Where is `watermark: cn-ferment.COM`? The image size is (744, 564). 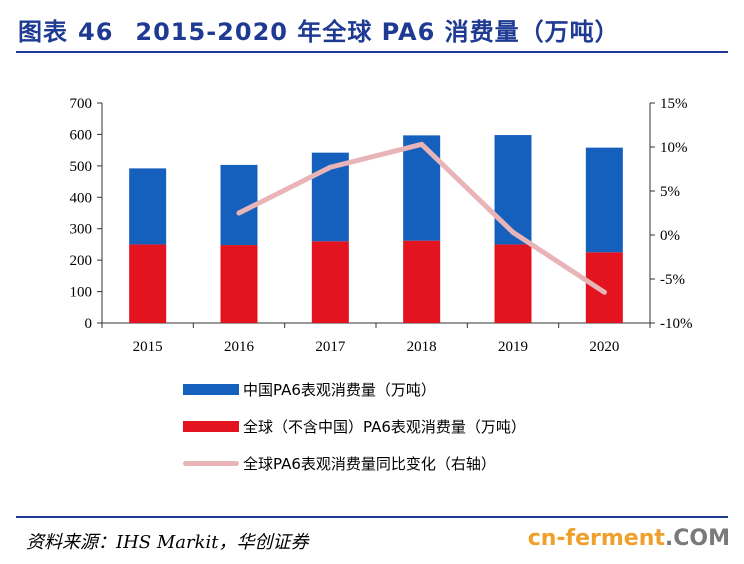
watermark: cn-ferment.COM is located at coordinates (629, 538).